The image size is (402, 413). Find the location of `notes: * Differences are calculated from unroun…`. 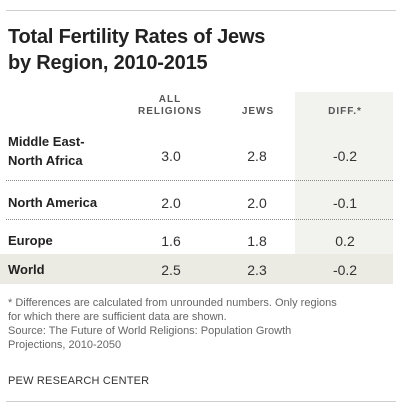

notes: * Differences are calculated from unroun… is located at coordinates (202, 324).